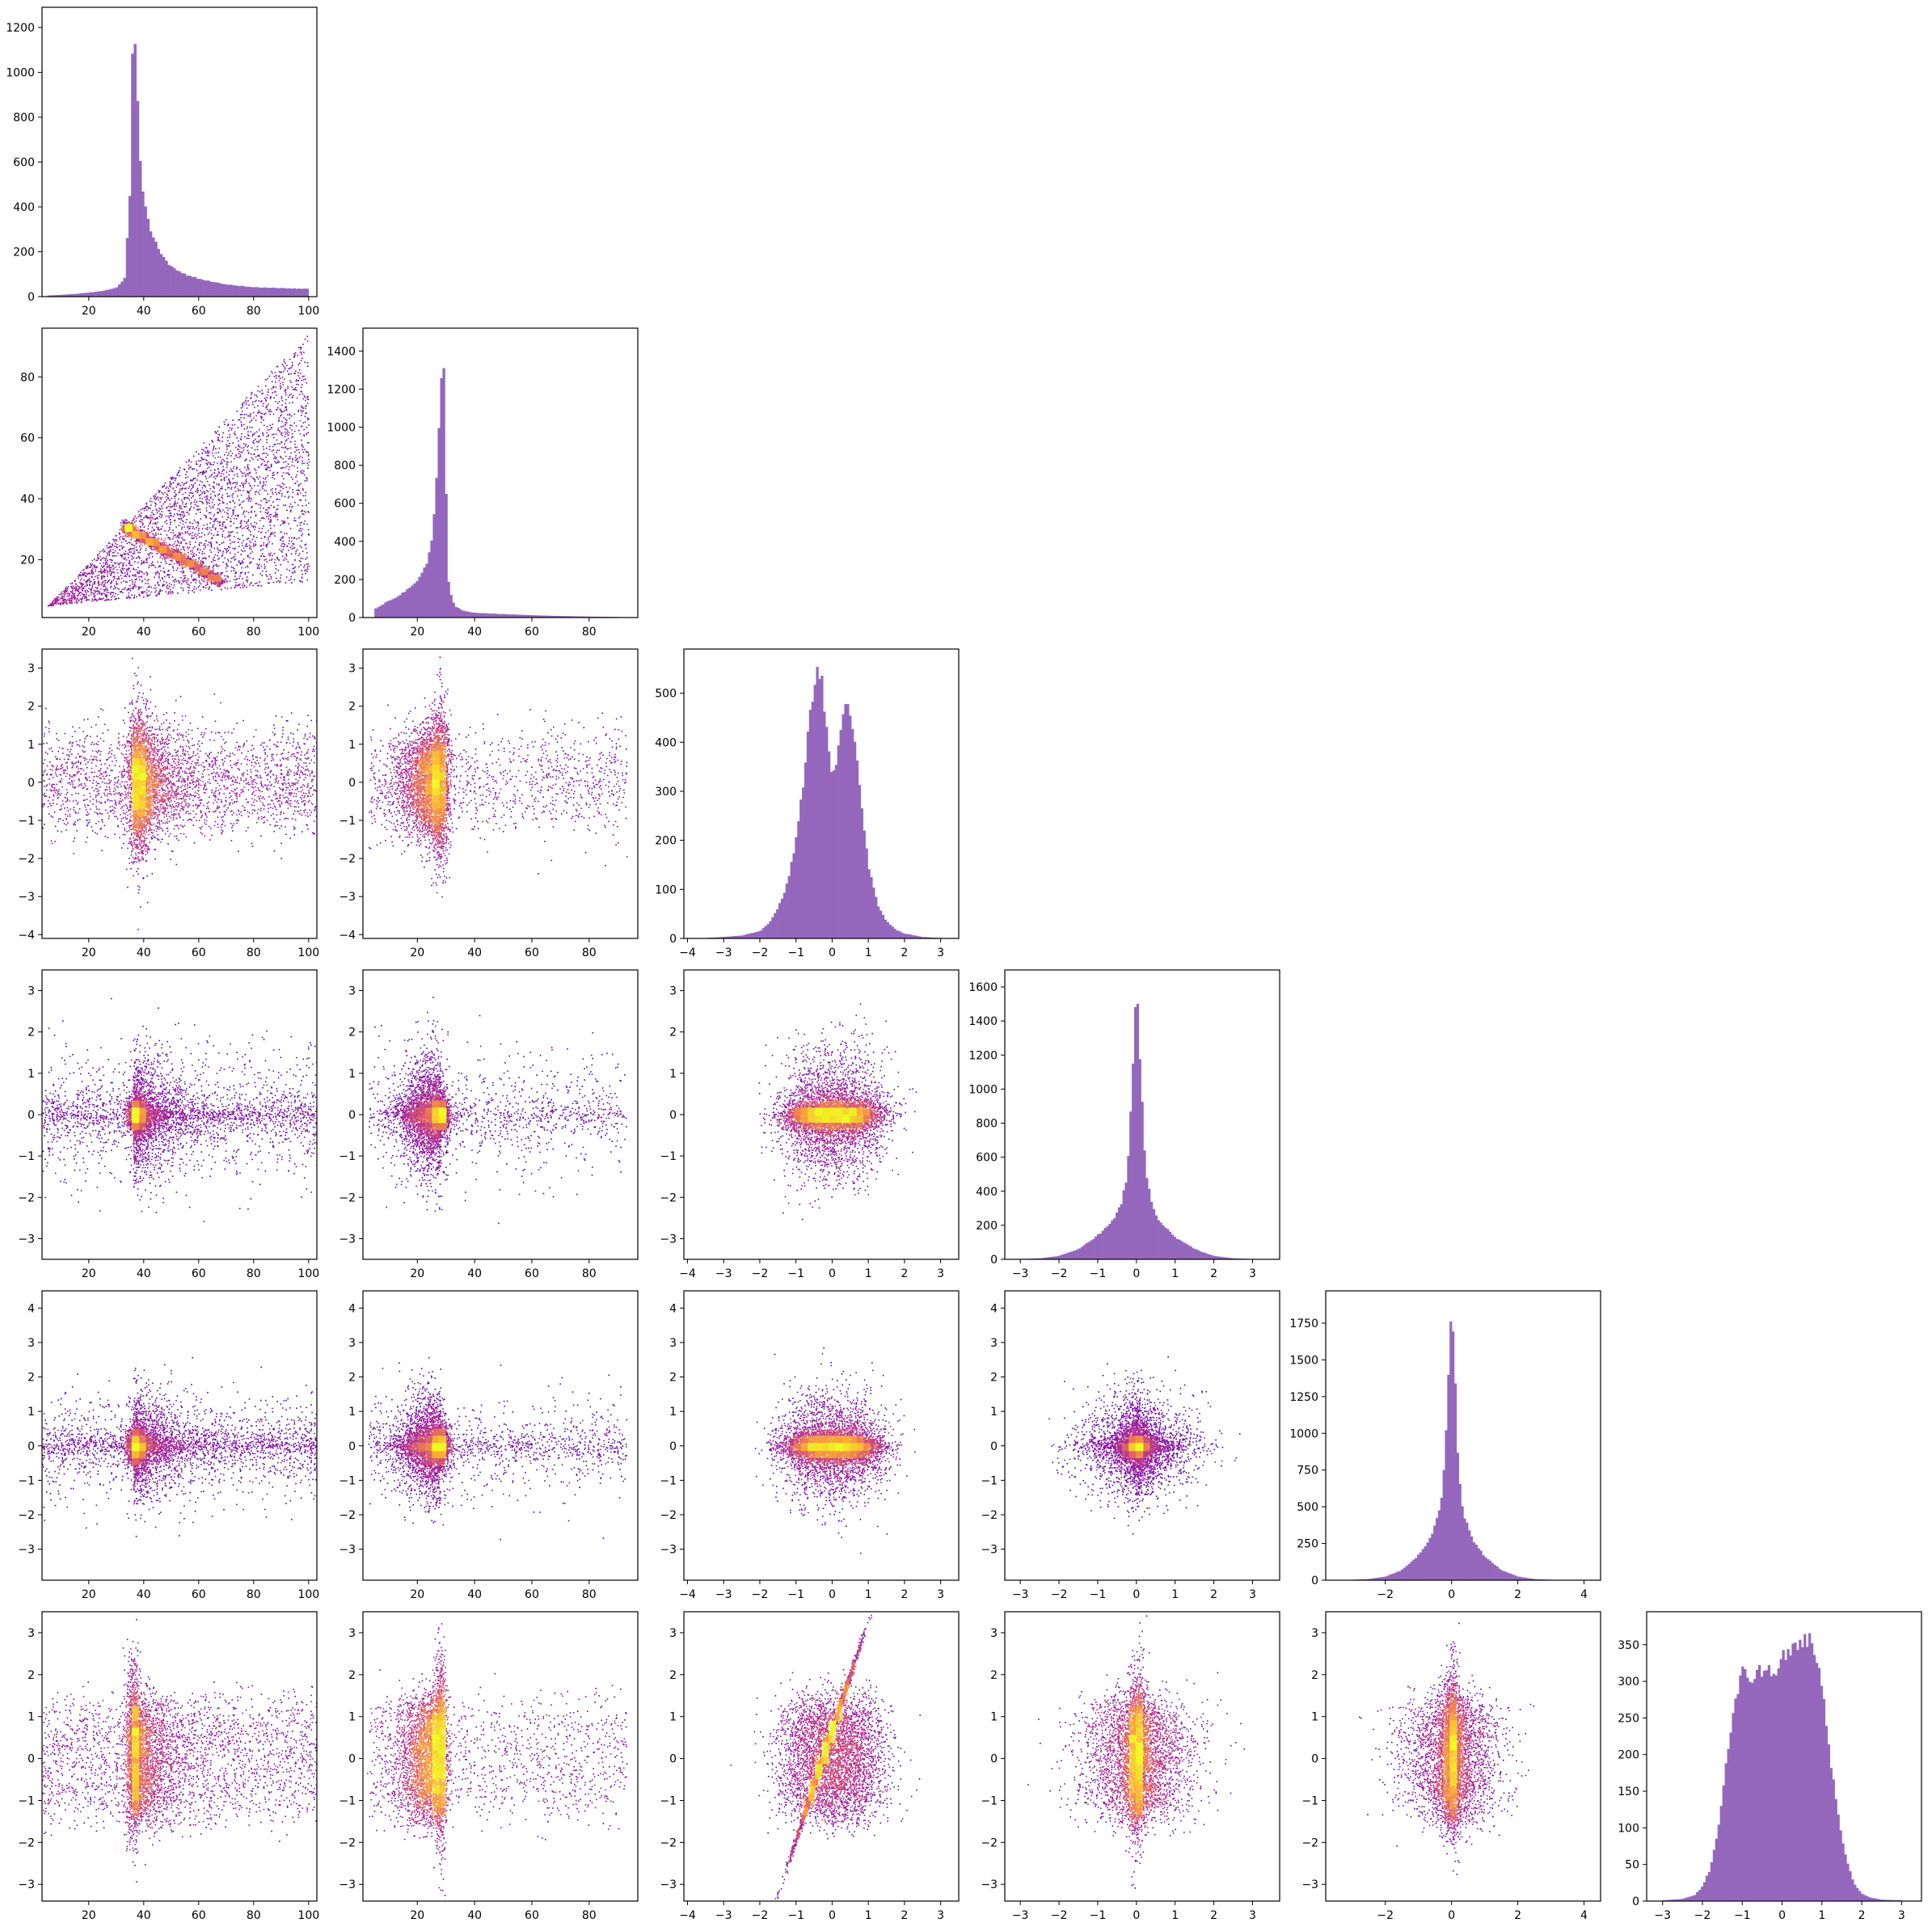 This screenshot has width=1932, height=1931. What do you see at coordinates (31, 991) in the screenshot?
I see `y-tick-label: 3` at bounding box center [31, 991].